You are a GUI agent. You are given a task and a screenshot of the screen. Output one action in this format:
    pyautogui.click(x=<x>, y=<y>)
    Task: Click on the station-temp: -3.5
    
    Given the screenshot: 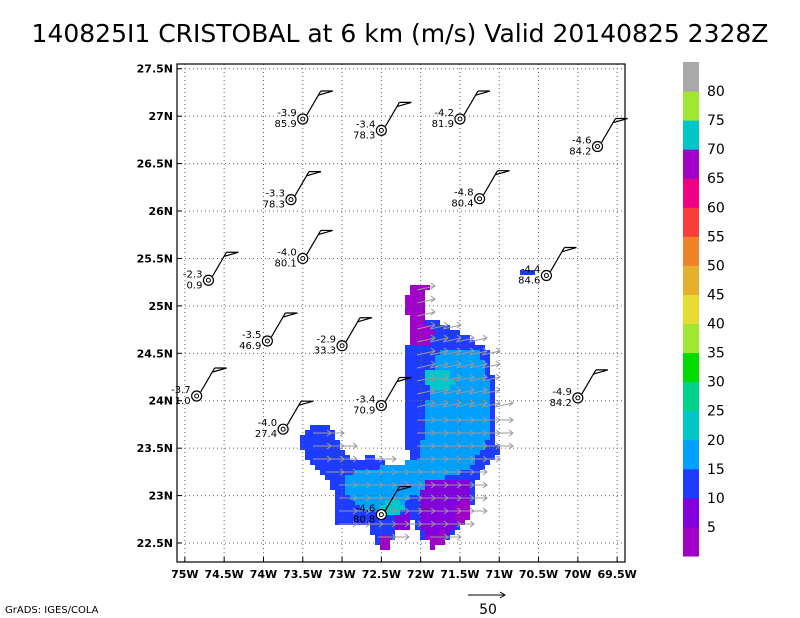 What is the action you would take?
    pyautogui.click(x=252, y=335)
    